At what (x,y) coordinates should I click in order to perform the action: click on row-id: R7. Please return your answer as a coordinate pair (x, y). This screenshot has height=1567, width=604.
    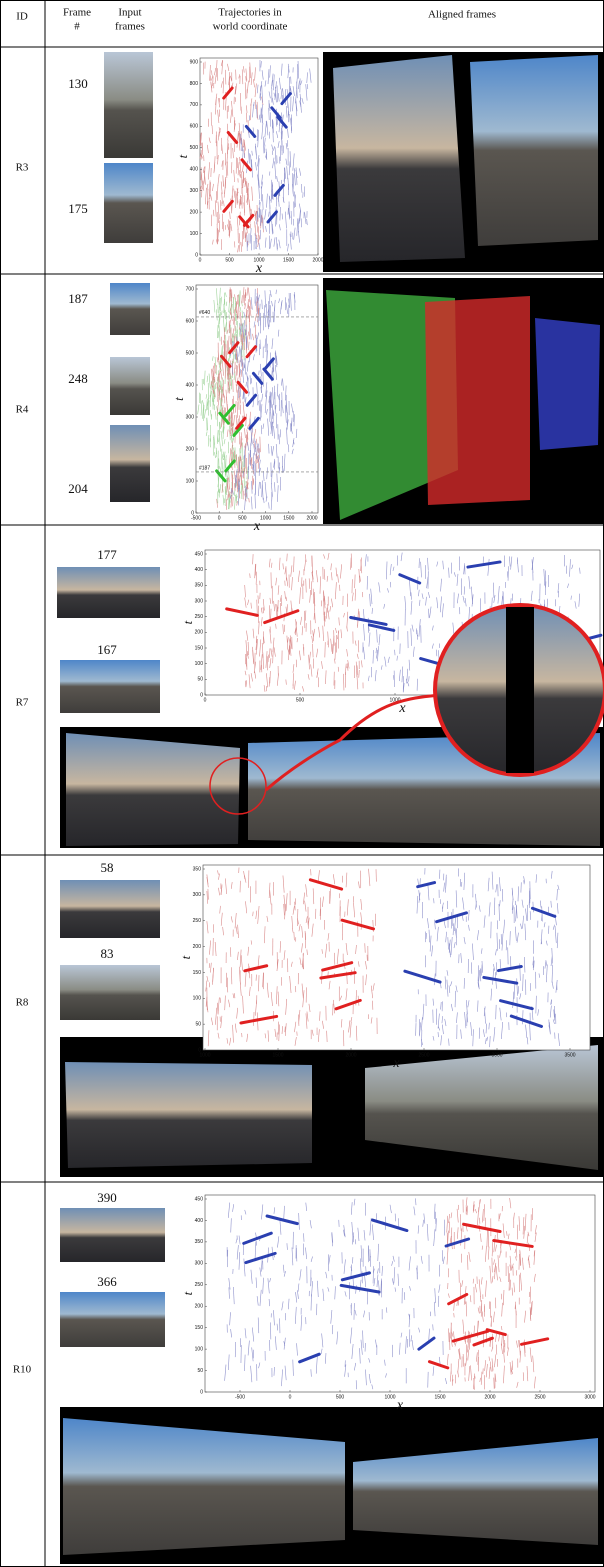
    Looking at the image, I should click on (22, 703).